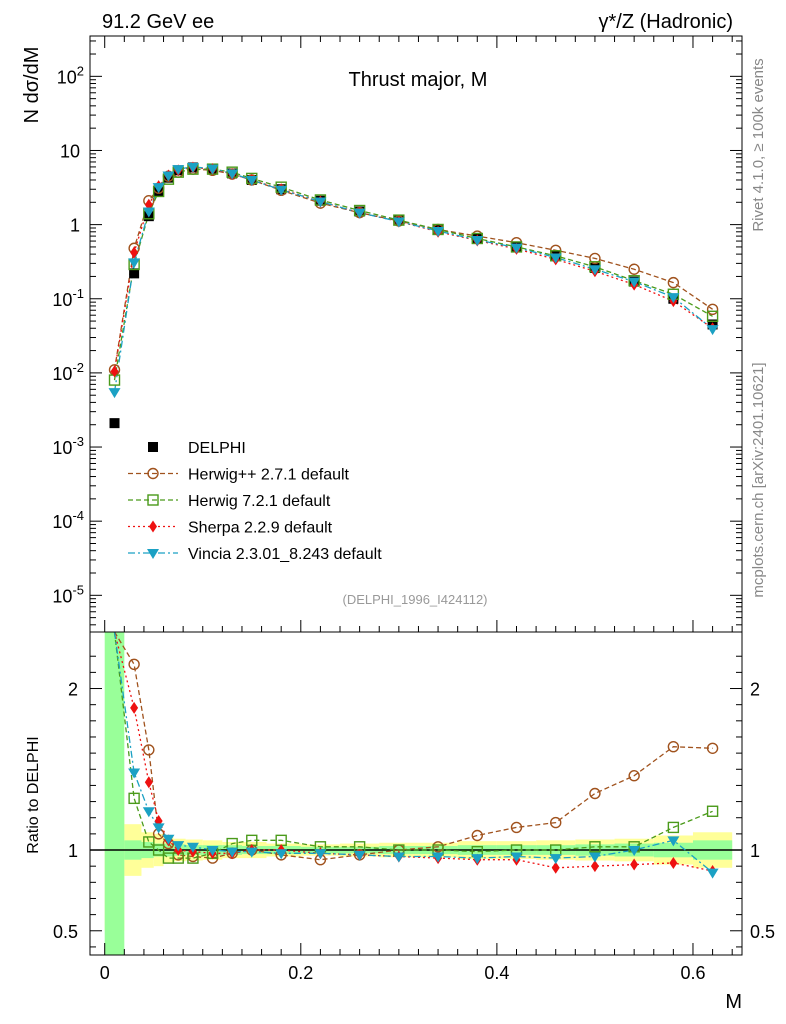  What do you see at coordinates (73, 851) in the screenshot?
I see `ratio-tick-label-left: 1` at bounding box center [73, 851].